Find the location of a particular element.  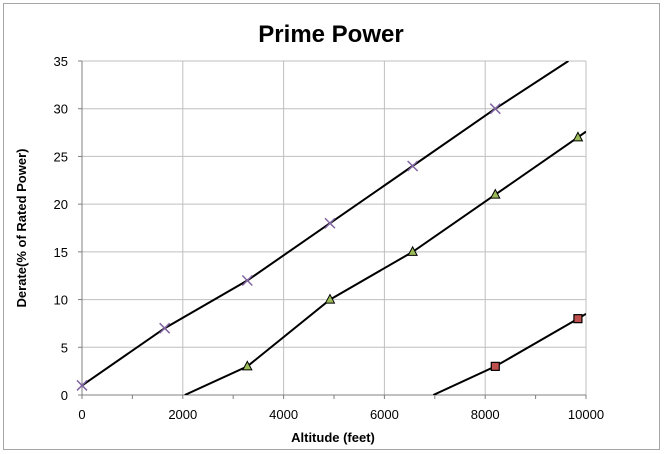

x-tick-label: 10000 is located at coordinates (586, 414).